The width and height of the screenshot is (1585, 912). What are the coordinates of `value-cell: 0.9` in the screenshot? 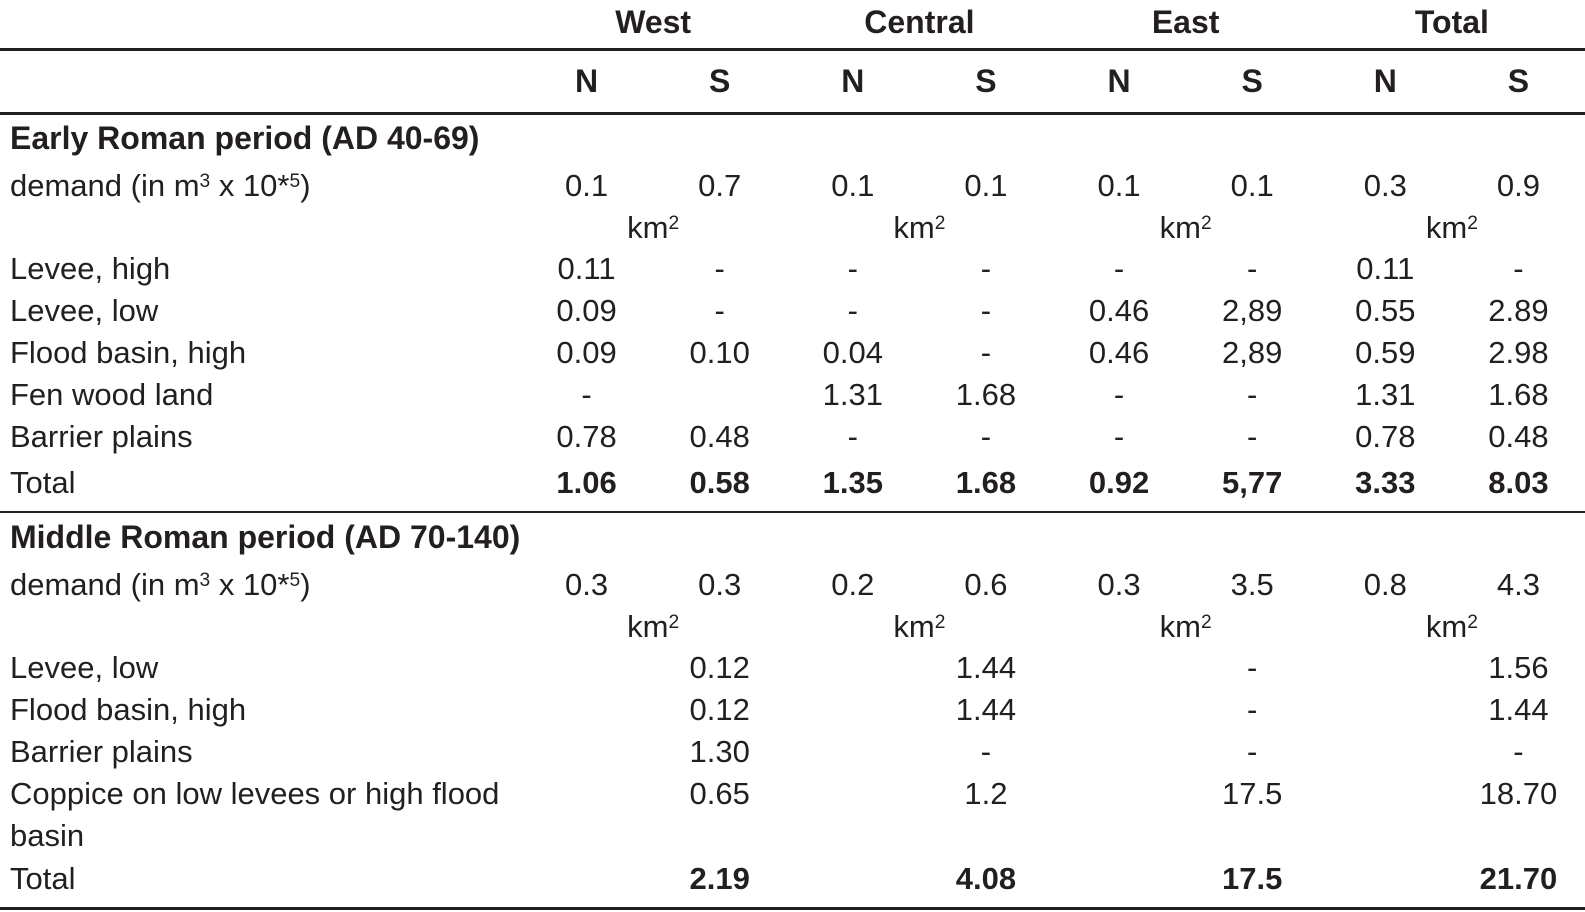 It's located at (1518, 185).